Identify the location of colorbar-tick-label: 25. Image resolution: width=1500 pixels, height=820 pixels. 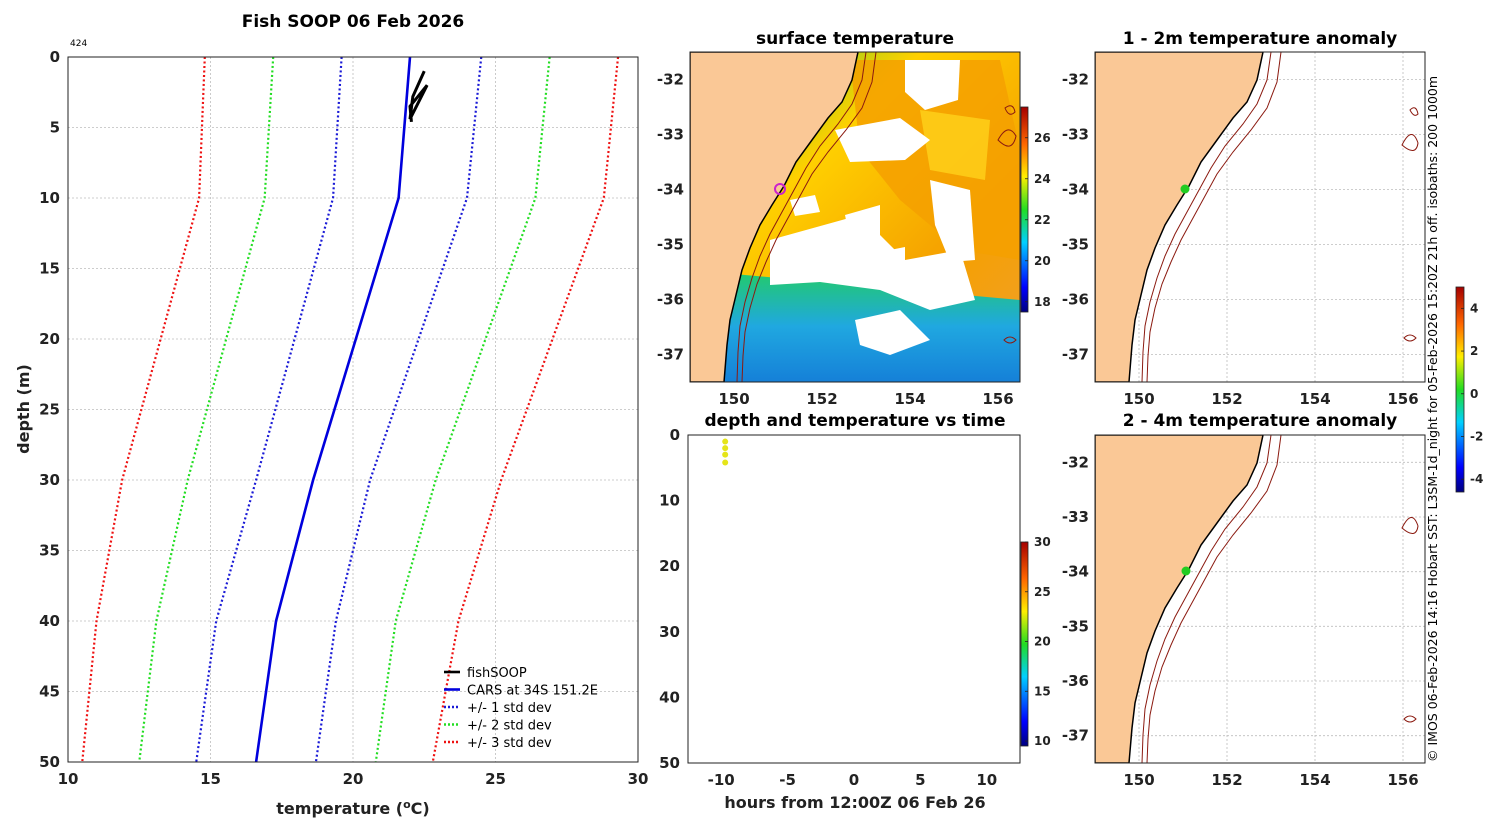
(1042, 592).